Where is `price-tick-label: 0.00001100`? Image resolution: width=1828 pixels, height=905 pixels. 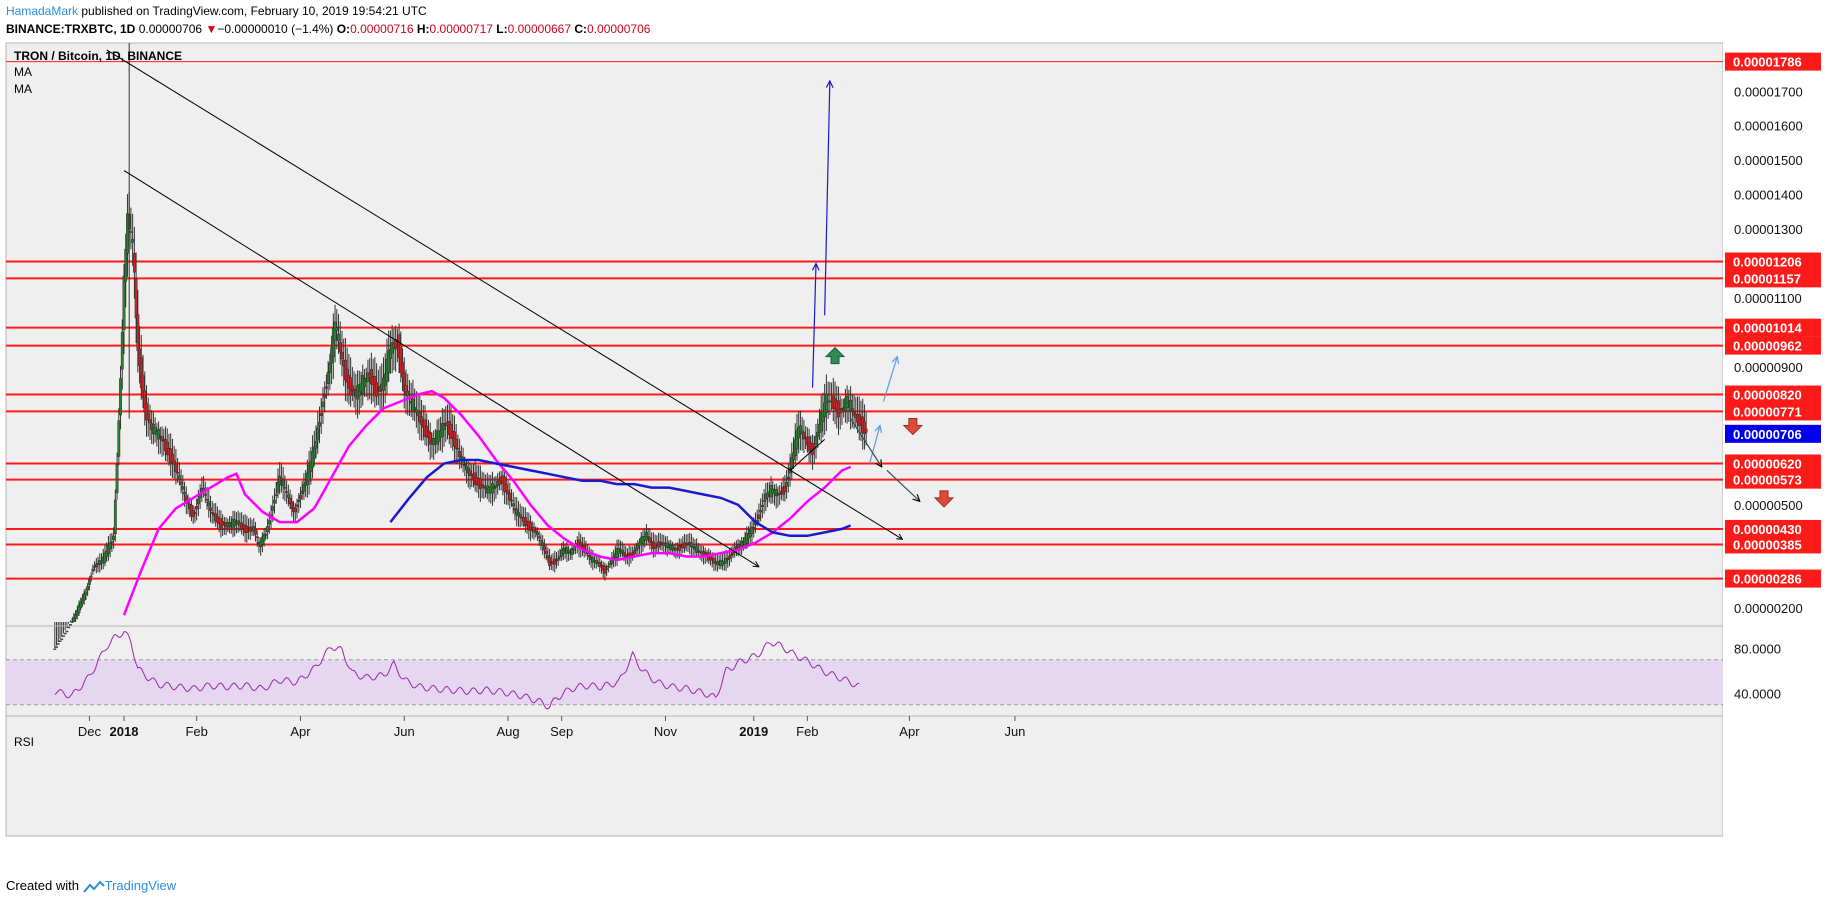 price-tick-label: 0.00001100 is located at coordinates (1768, 298).